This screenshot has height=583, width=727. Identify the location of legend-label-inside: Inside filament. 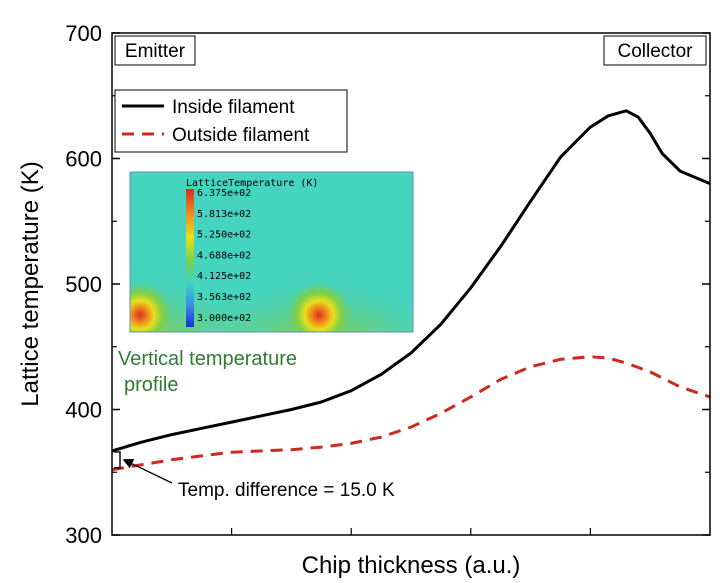
(233, 107).